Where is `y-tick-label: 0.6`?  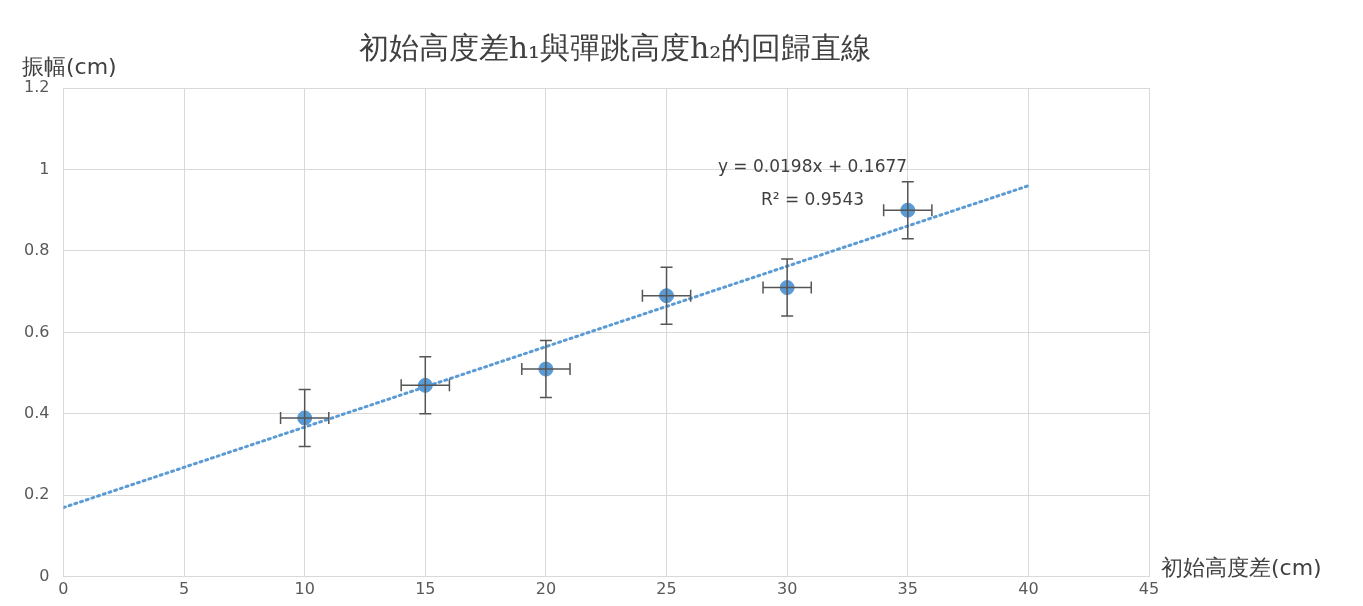 y-tick-label: 0.6 is located at coordinates (36, 331).